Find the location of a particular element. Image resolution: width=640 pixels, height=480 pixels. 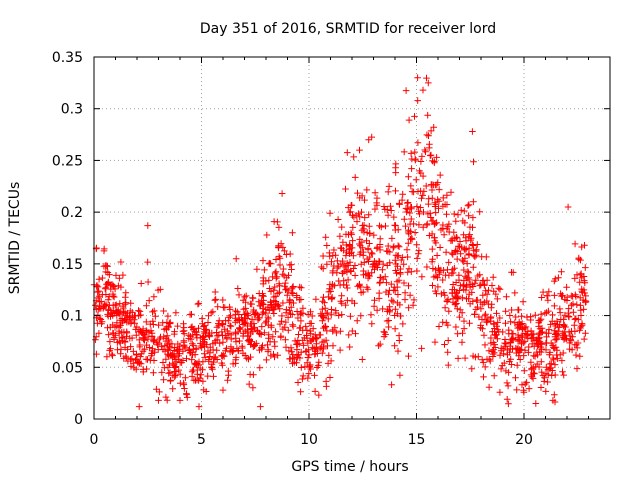

y-tick-label: 0.35 is located at coordinates (67, 58).